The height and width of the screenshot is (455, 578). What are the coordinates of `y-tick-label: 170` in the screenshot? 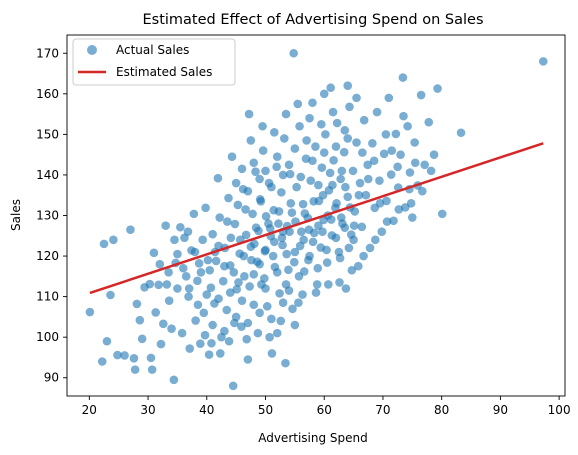 It's located at (47, 53).